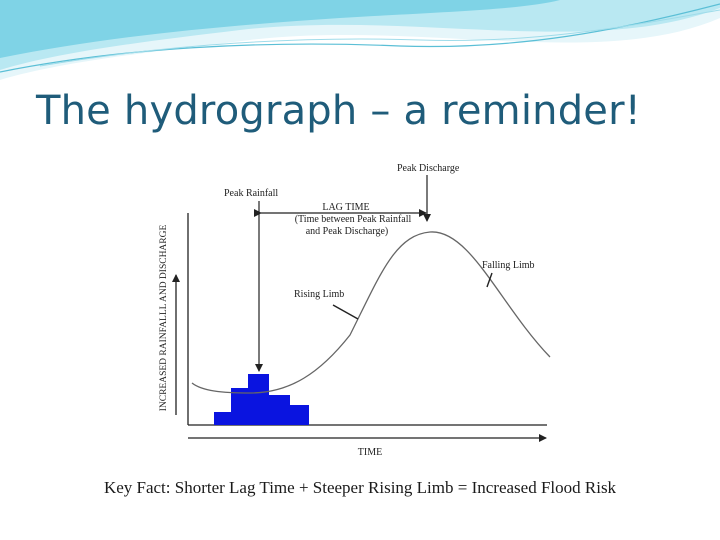  What do you see at coordinates (319, 294) in the screenshot?
I see `rising-limb-label: Rising Limb` at bounding box center [319, 294].